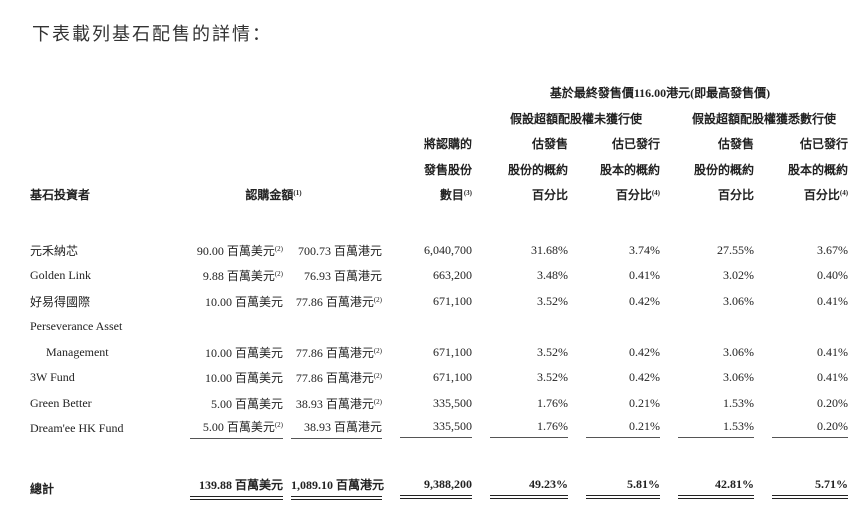 This screenshot has width=868, height=519. I want to click on cell-a2: 0.42%, so click(614, 302).